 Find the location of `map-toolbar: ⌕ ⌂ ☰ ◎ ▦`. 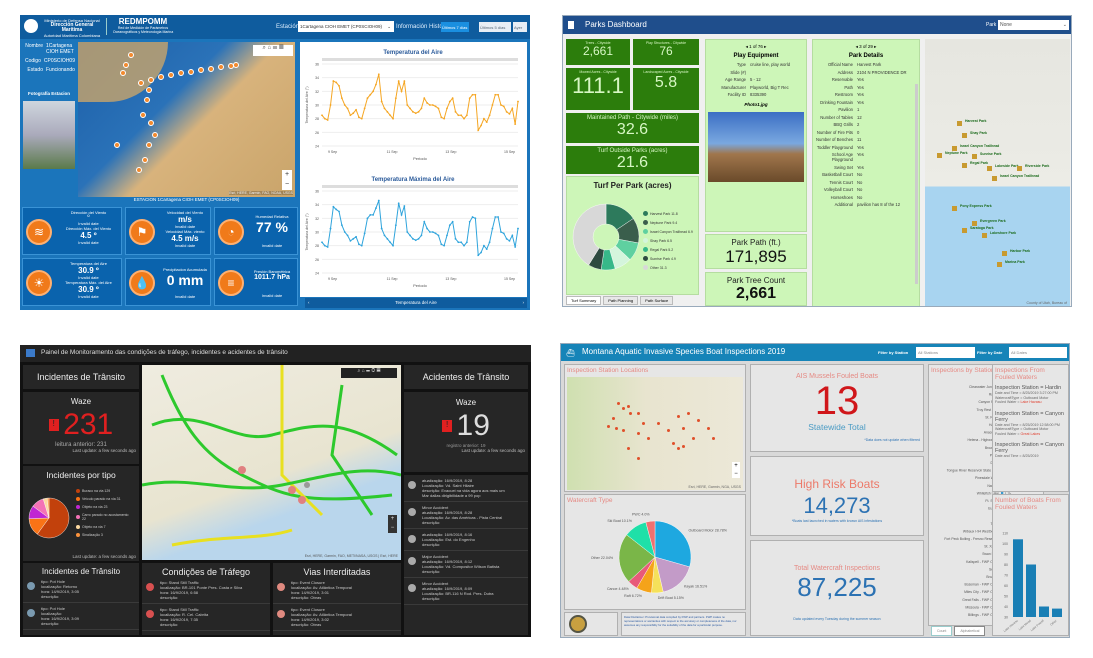

map-toolbar: ⌕ ⌂ ☰ ◎ ▦ is located at coordinates (369, 373).